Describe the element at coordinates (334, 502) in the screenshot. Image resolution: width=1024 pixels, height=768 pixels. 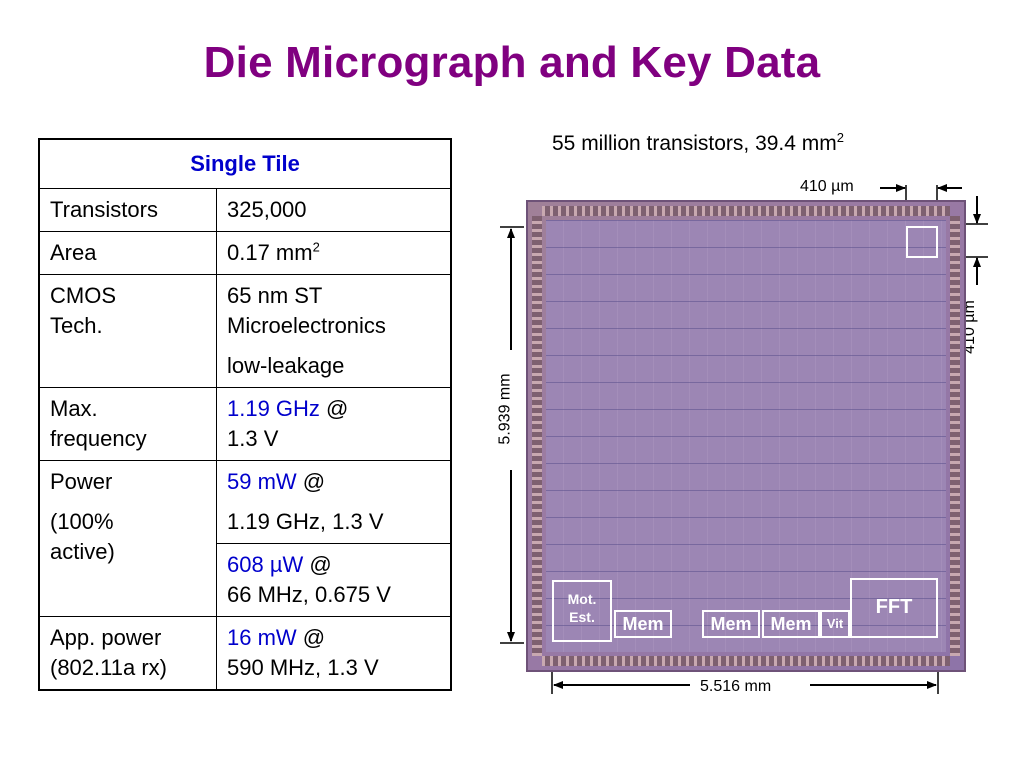
I see `row-value-power-active: 59 mW @ 1.19 GHz, 1.3 V` at that location.